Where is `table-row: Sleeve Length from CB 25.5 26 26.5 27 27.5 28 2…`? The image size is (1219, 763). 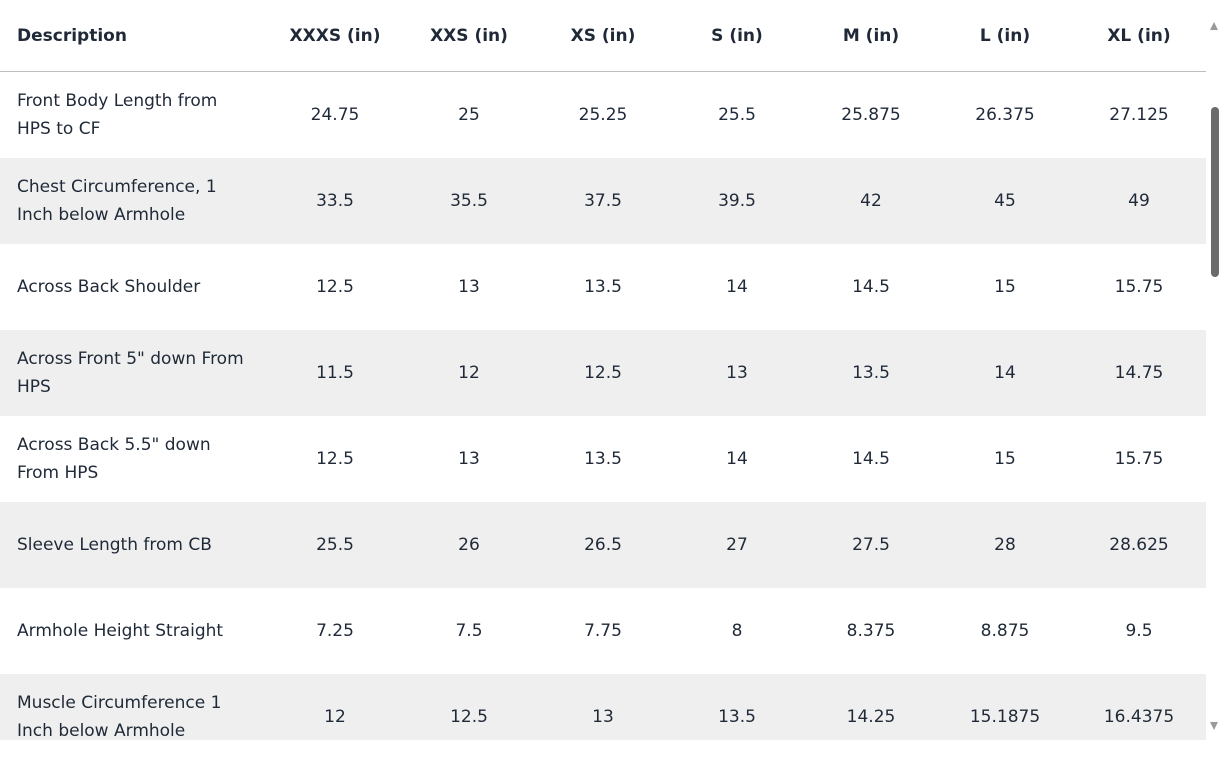
table-row: Sleeve Length from CB 25.5 26 26.5 27 27.5 28 2… is located at coordinates (603, 545).